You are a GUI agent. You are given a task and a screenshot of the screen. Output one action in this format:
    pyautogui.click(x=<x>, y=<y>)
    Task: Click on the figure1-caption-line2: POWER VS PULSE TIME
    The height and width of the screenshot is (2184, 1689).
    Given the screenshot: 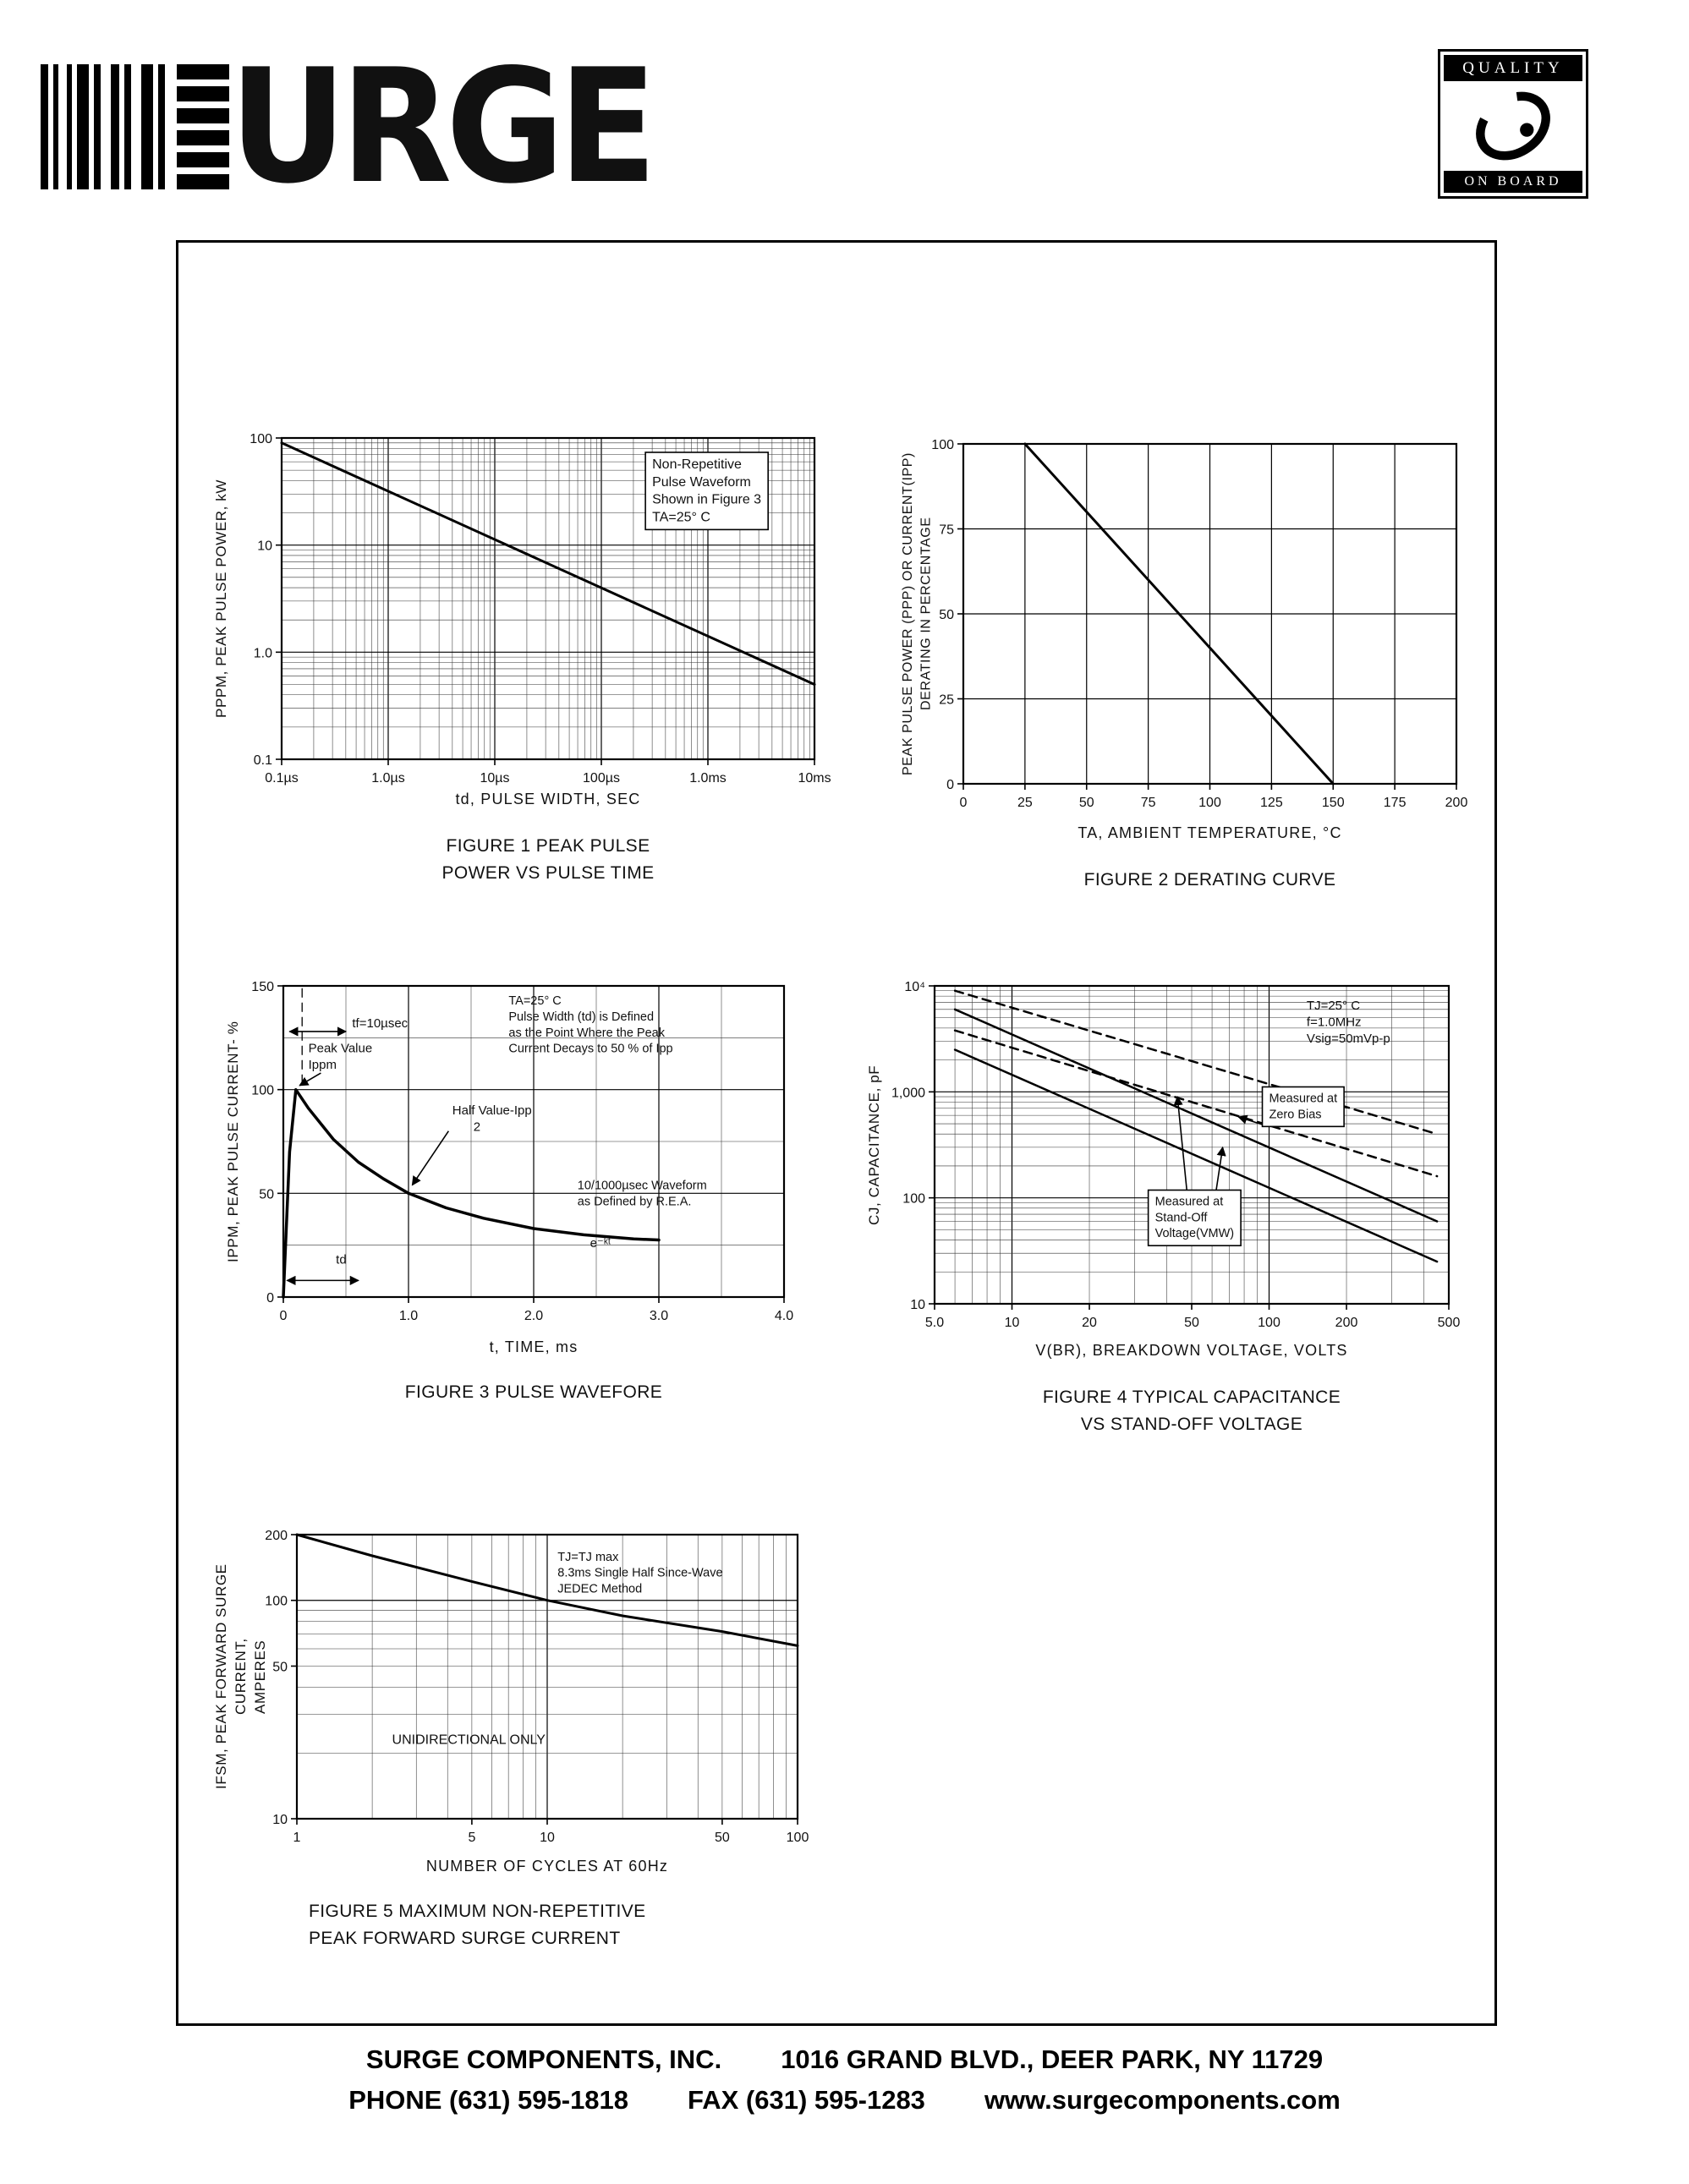 What is the action you would take?
    pyautogui.click(x=548, y=873)
    